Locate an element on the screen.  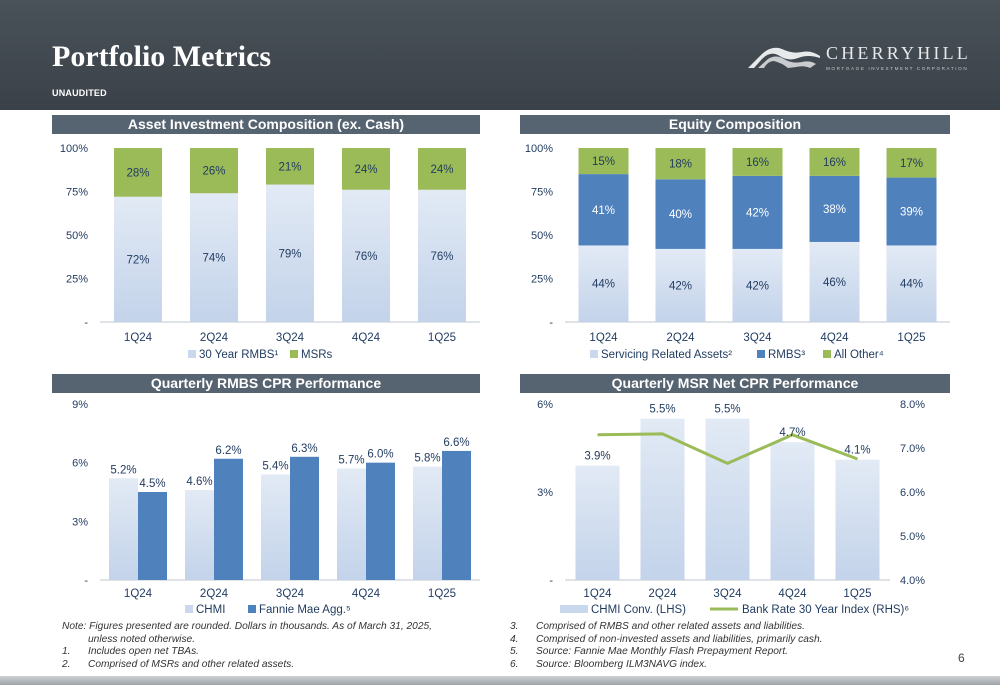
data-label: 18% is located at coordinates (680, 165).